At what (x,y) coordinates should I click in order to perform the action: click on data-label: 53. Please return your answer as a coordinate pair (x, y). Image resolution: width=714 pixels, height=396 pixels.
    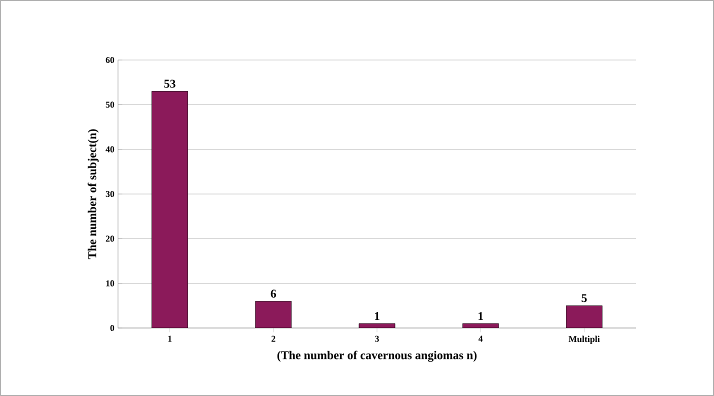
    Looking at the image, I should click on (170, 84).